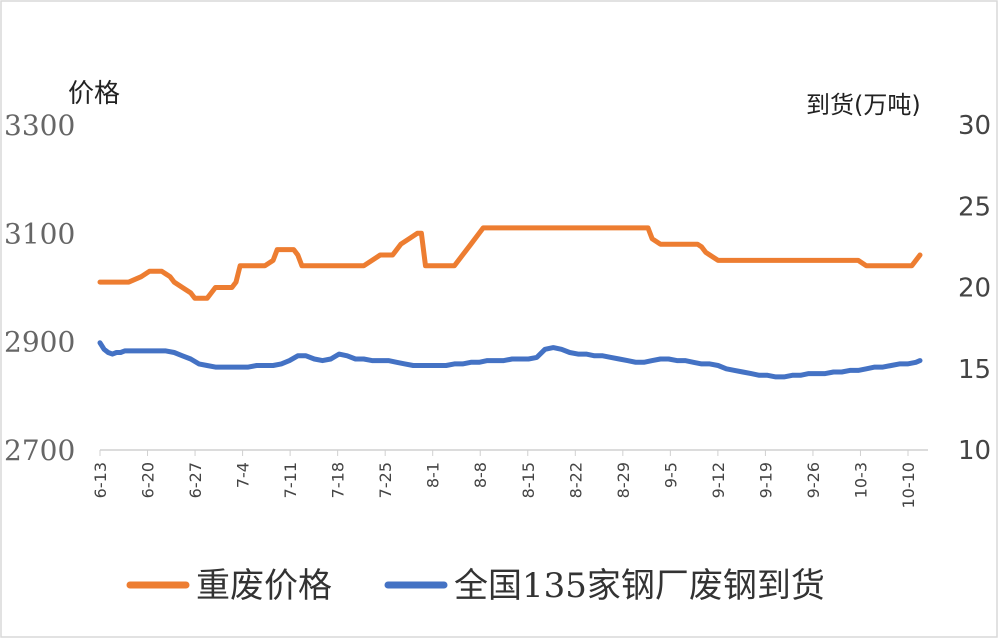 The height and width of the screenshot is (640, 1000). I want to click on x-tick-label: 7-4, so click(243, 475).